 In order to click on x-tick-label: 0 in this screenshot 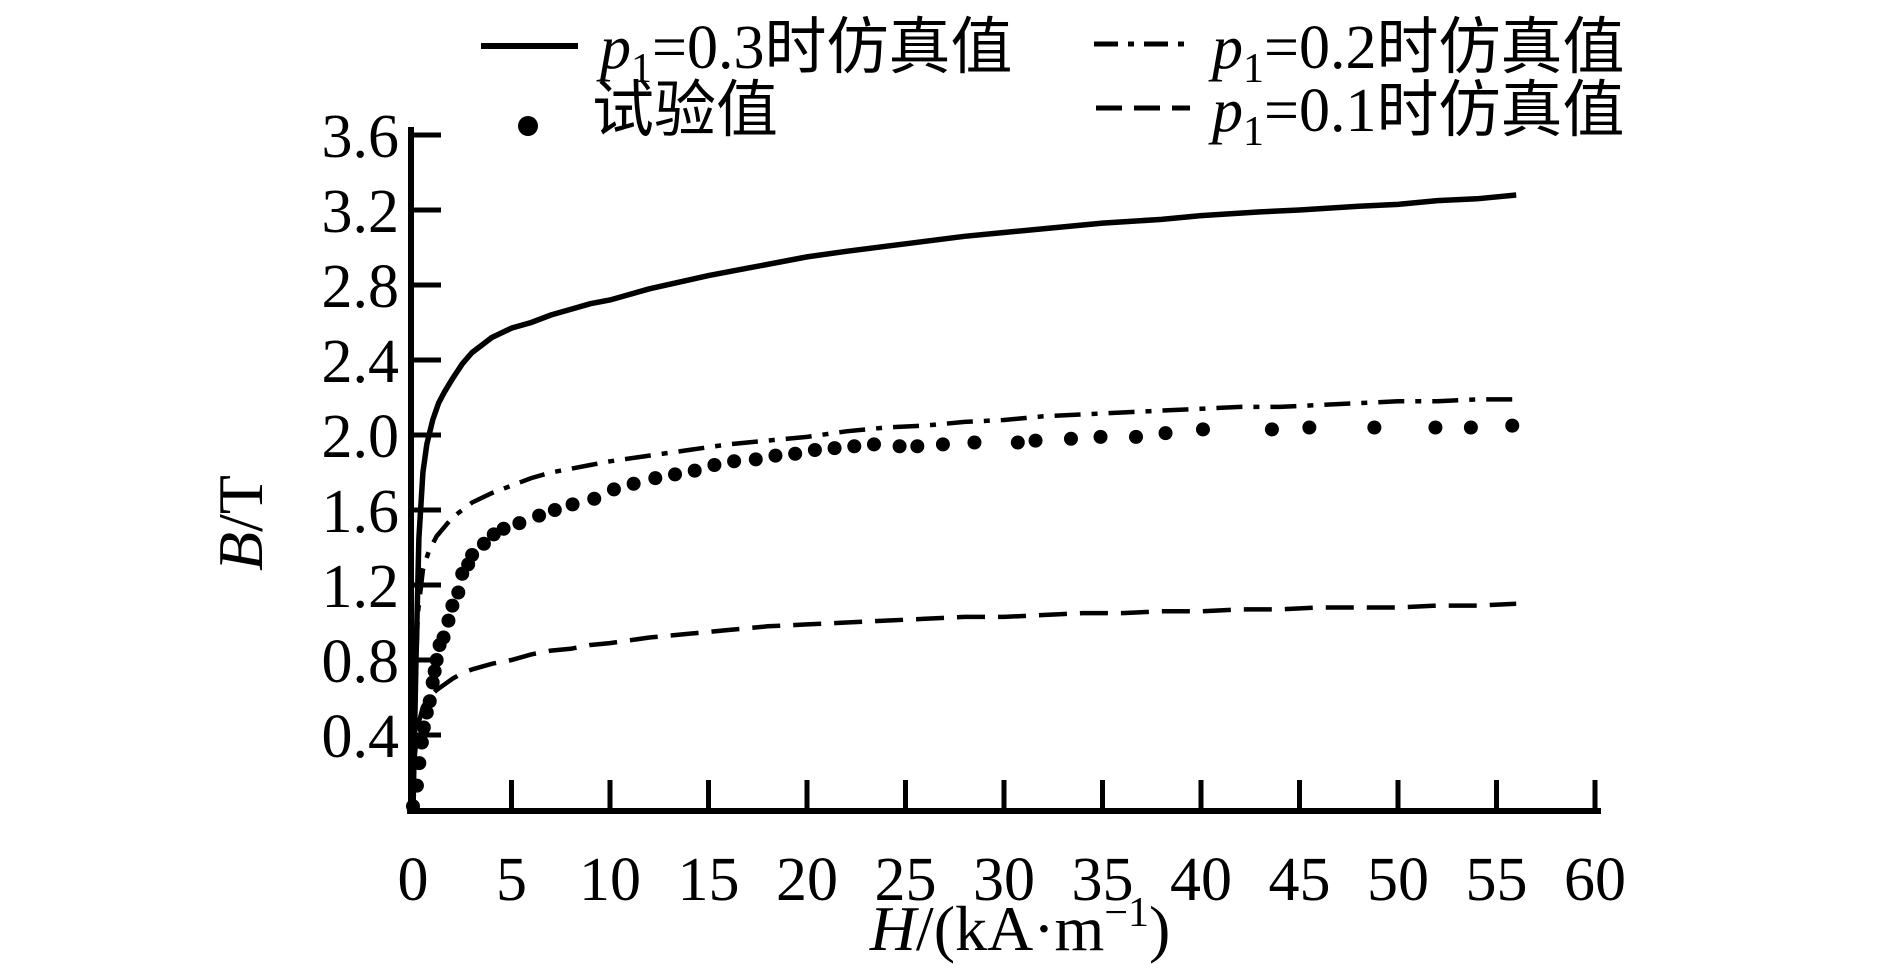, I will do `click(413, 880)`.